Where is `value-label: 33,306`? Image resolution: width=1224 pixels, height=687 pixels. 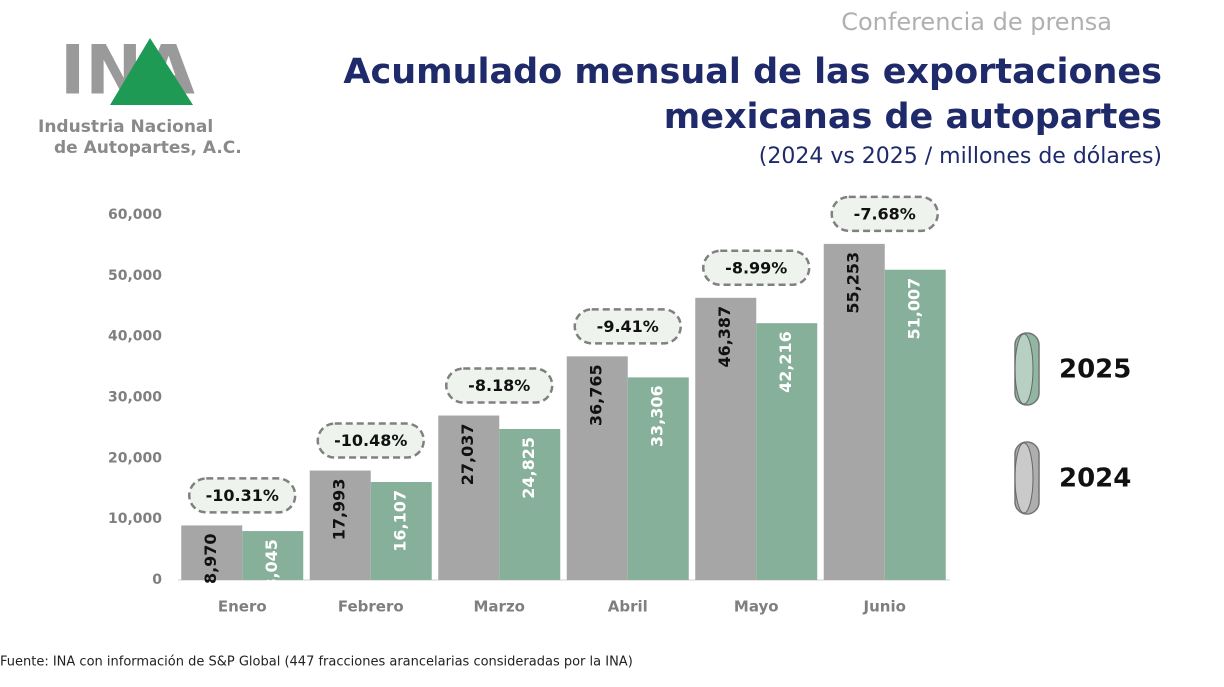 value-label: 33,306 is located at coordinates (657, 416).